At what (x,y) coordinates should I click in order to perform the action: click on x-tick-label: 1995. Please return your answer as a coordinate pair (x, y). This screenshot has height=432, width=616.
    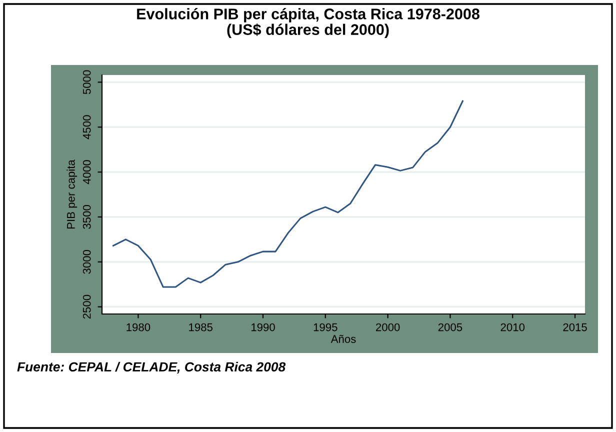
    Looking at the image, I should click on (326, 327).